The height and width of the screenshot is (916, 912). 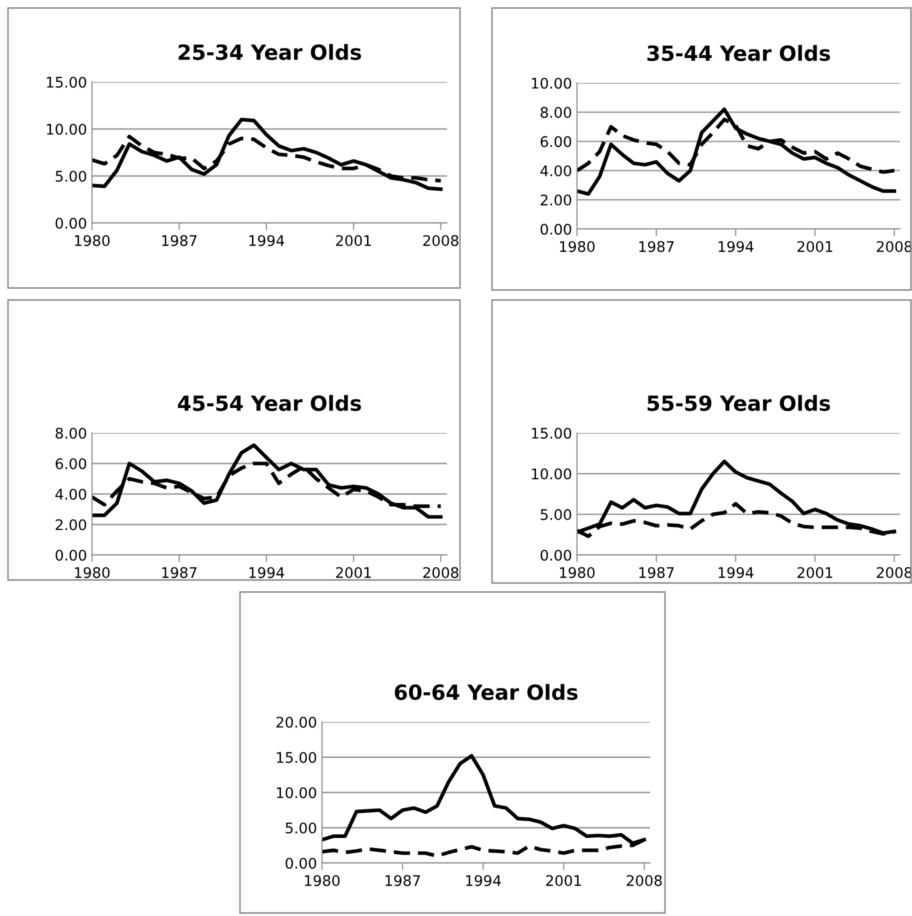 I want to click on chart-title: 35-44 Year Olds, so click(x=738, y=53).